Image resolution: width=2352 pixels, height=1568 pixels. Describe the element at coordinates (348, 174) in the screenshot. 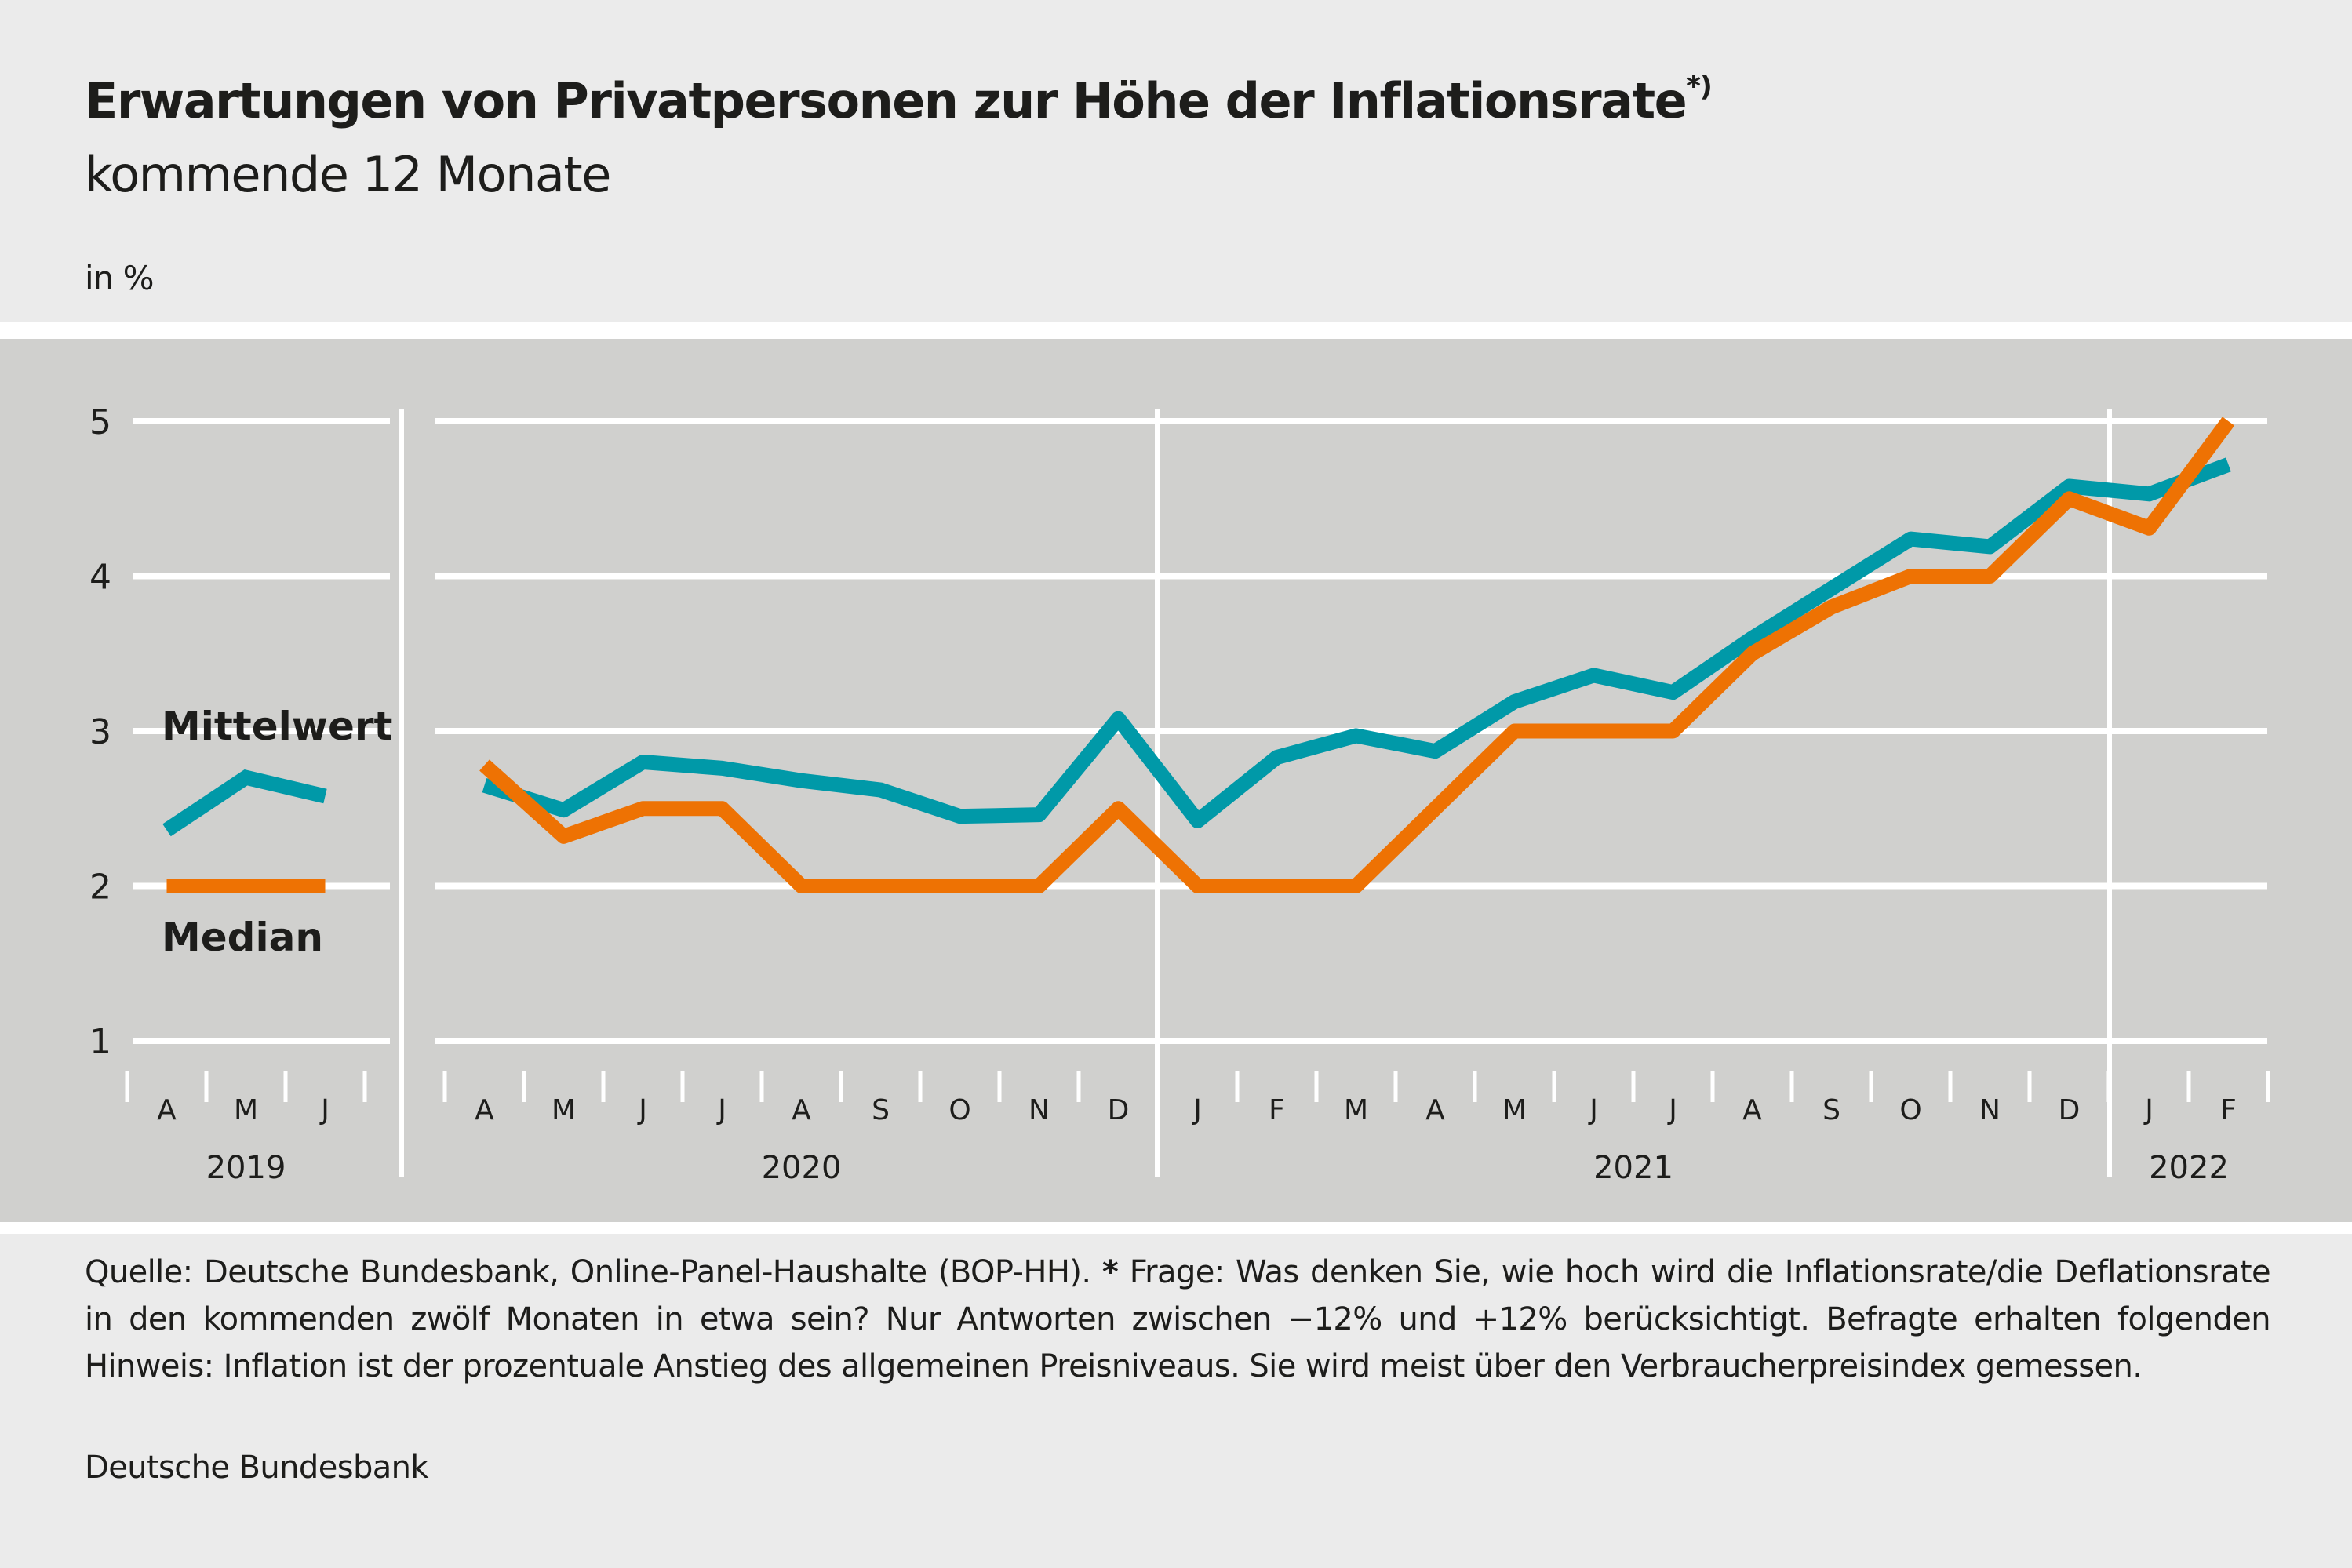

I see `chart-subtitle: kommende 12 Monate` at that location.